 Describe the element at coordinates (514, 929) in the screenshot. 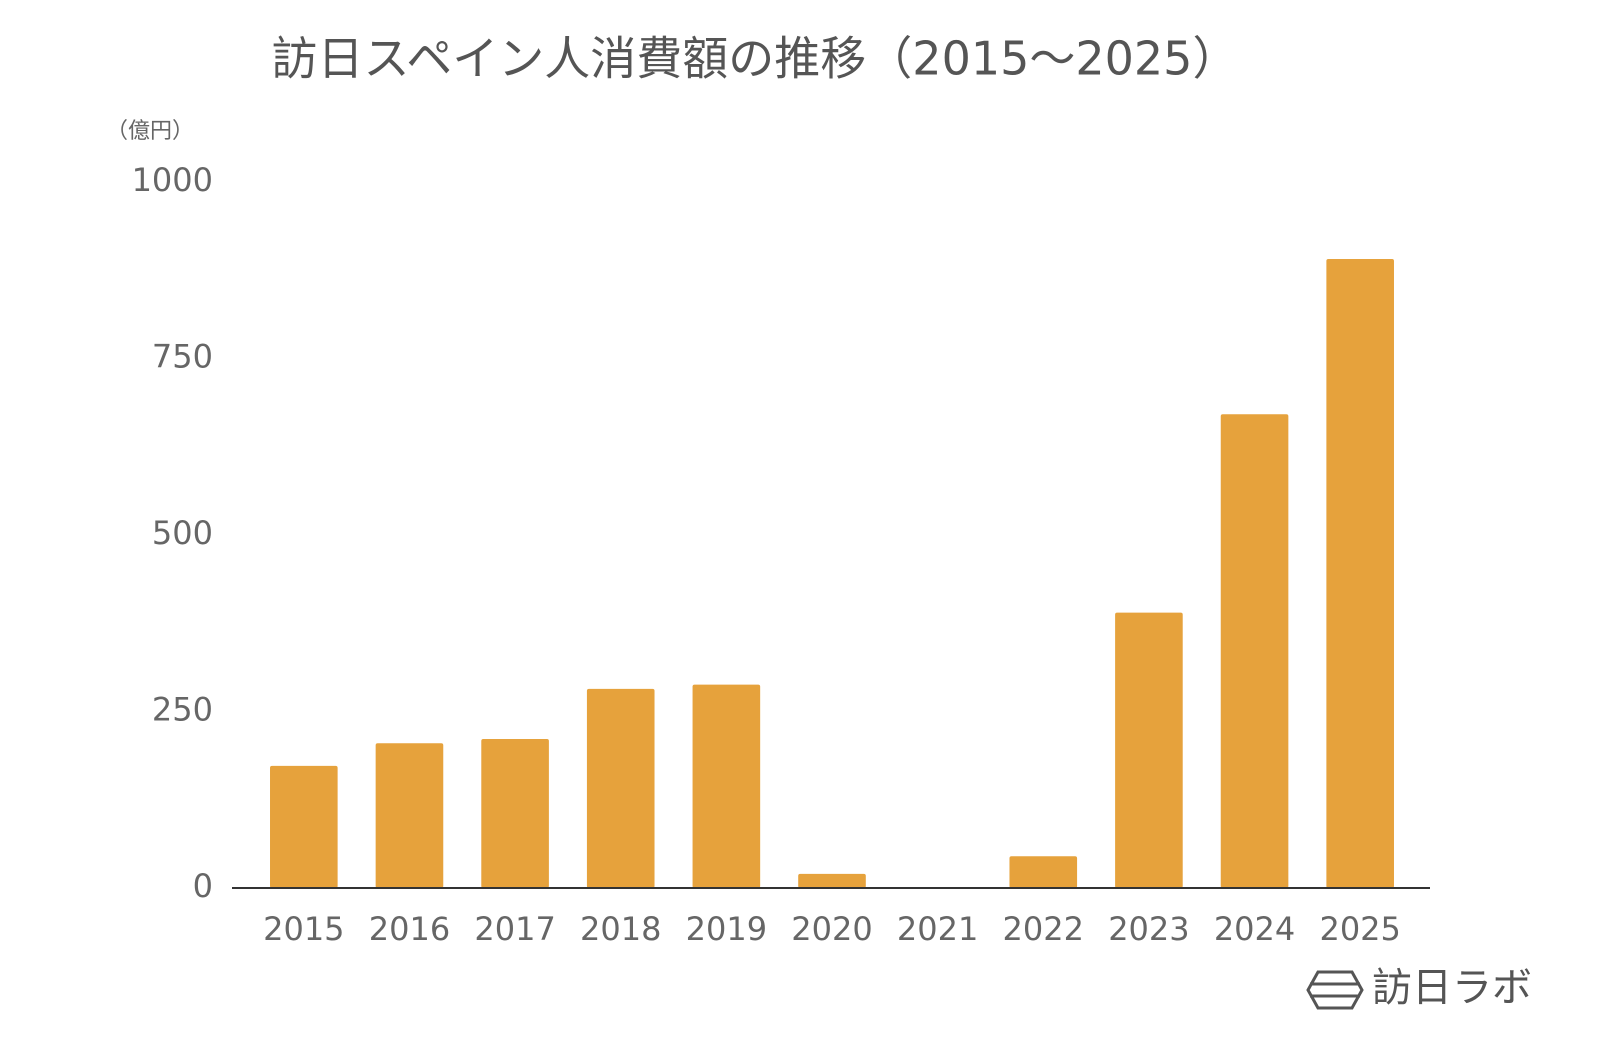

I see `x-tick-label: 2017` at that location.